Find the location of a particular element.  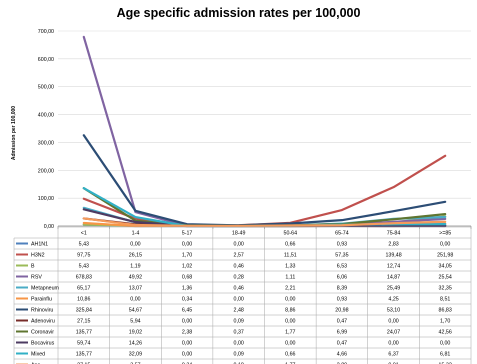

legend-entry-label: Metapneum is located at coordinates (45, 288).